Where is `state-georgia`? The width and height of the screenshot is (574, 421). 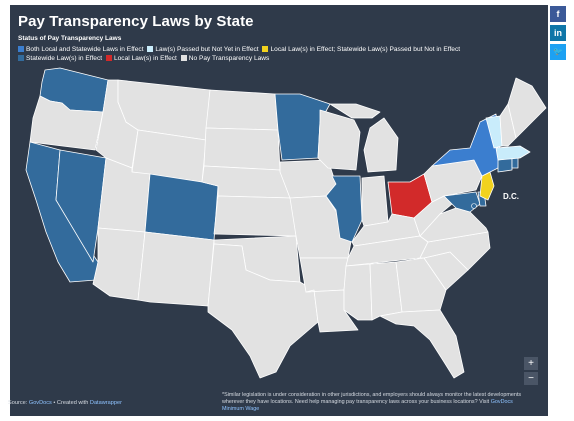
state-georgia is located at coordinates (421, 285).